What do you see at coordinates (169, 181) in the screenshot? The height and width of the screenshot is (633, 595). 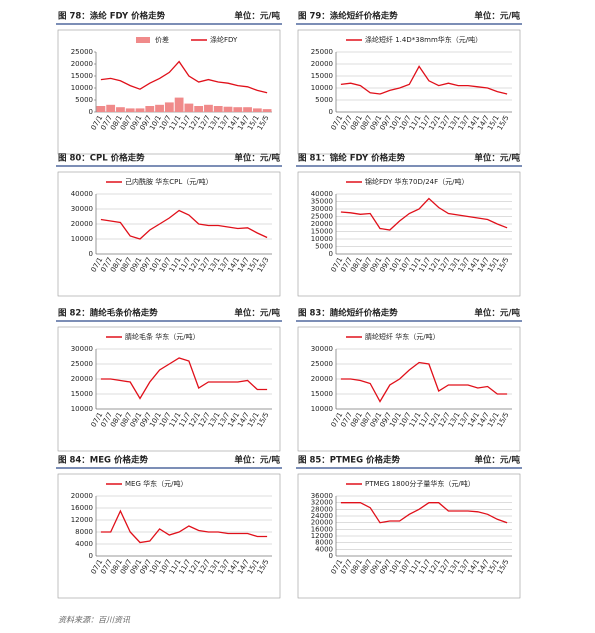 I see `legend-label: 己内酰胺 华东CPL（元/吨）` at bounding box center [169, 181].